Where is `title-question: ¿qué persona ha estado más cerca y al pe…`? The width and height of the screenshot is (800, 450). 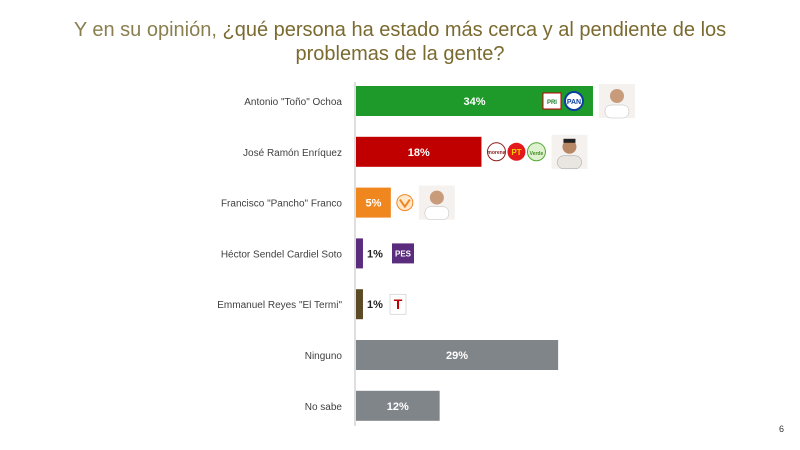
title-question: ¿qué persona ha estado más cerca y al pe… is located at coordinates (474, 42).